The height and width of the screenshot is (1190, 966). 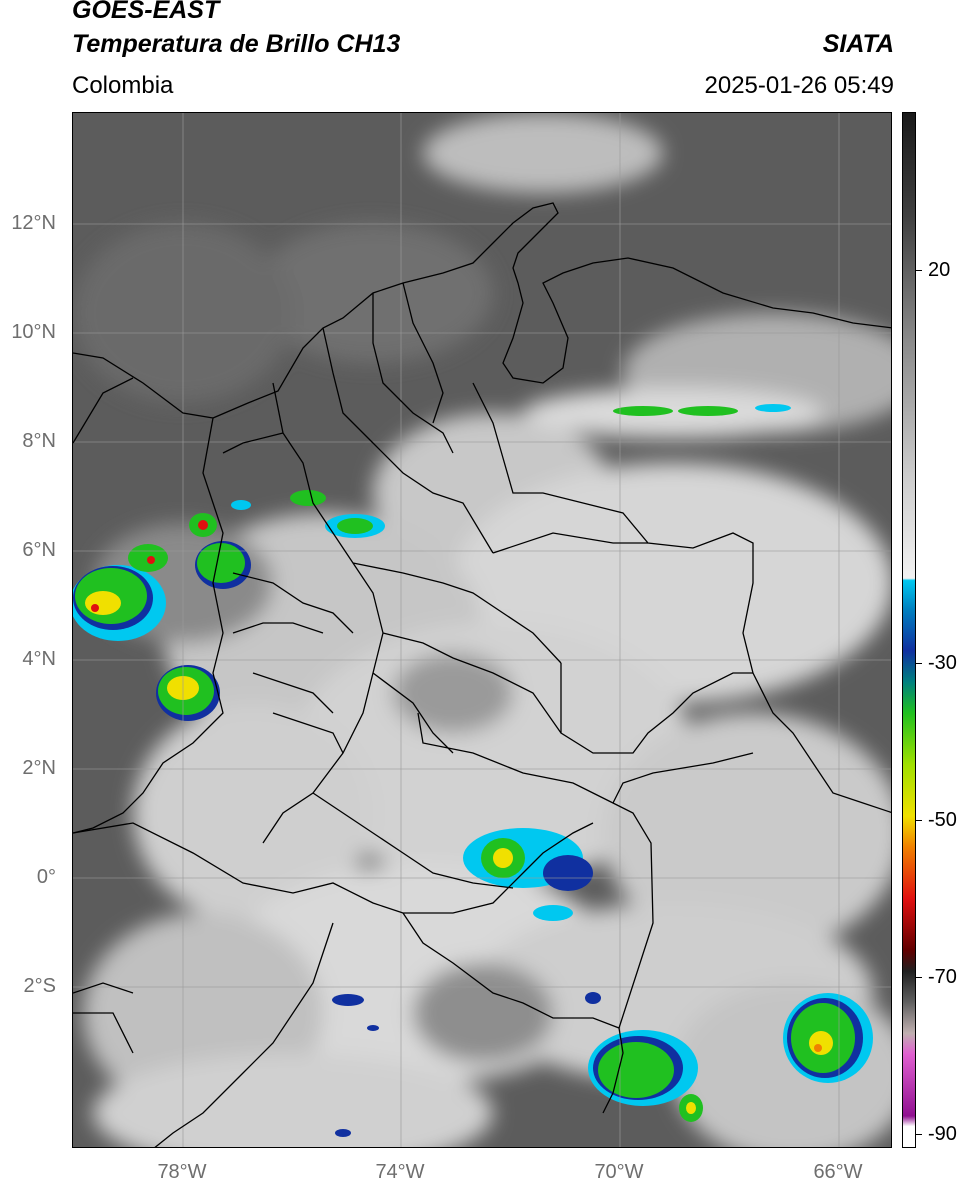 I want to click on colorbar-label-minus30: -30, so click(x=942, y=663).